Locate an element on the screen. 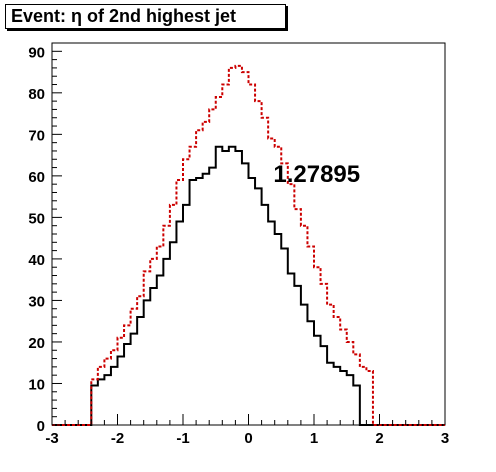 The height and width of the screenshot is (472, 496). x-tick-label: 2 is located at coordinates (379, 438).